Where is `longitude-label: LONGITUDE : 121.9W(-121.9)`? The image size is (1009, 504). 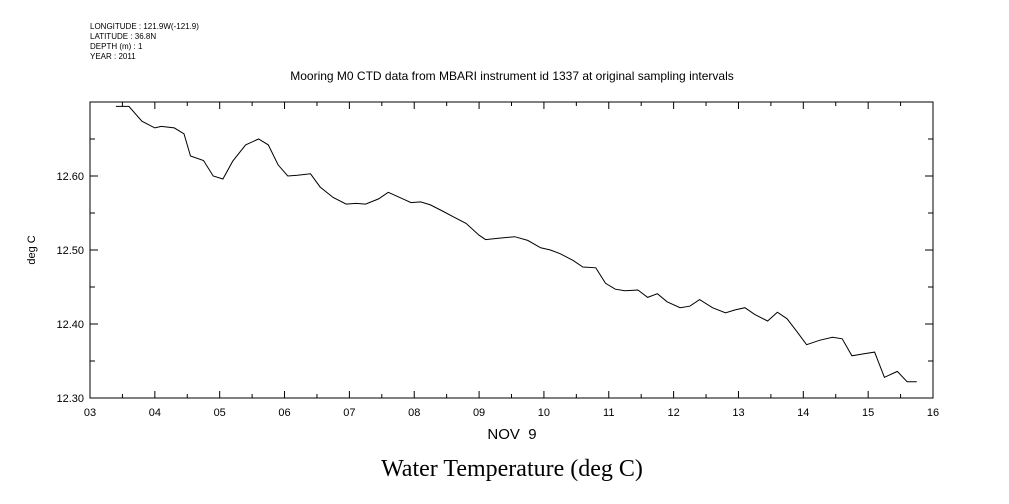 longitude-label: LONGITUDE : 121.9W(-121.9) is located at coordinates (144, 26).